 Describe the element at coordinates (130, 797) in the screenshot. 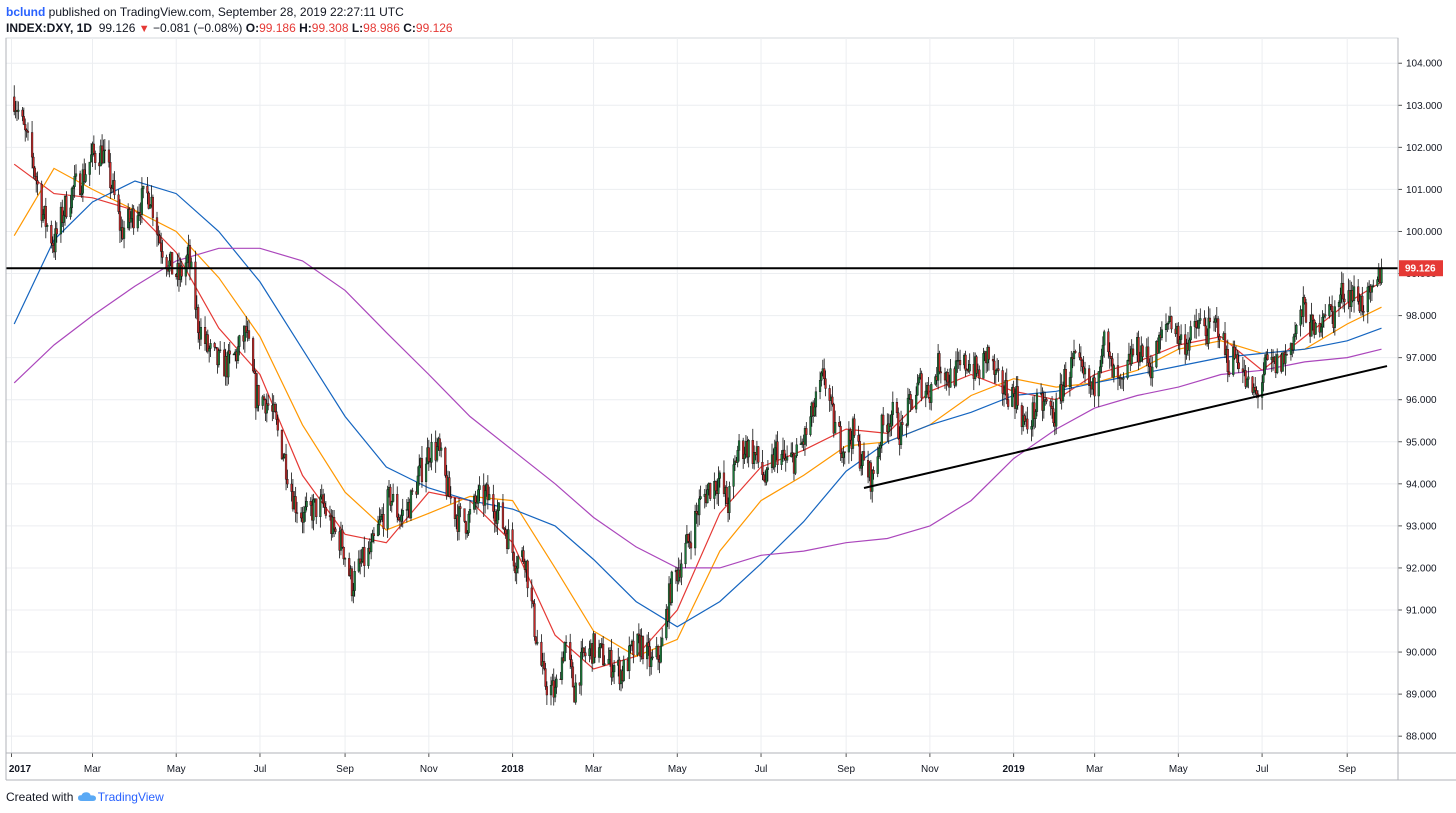

I see `tradingview-logo-text: TradingView` at that location.